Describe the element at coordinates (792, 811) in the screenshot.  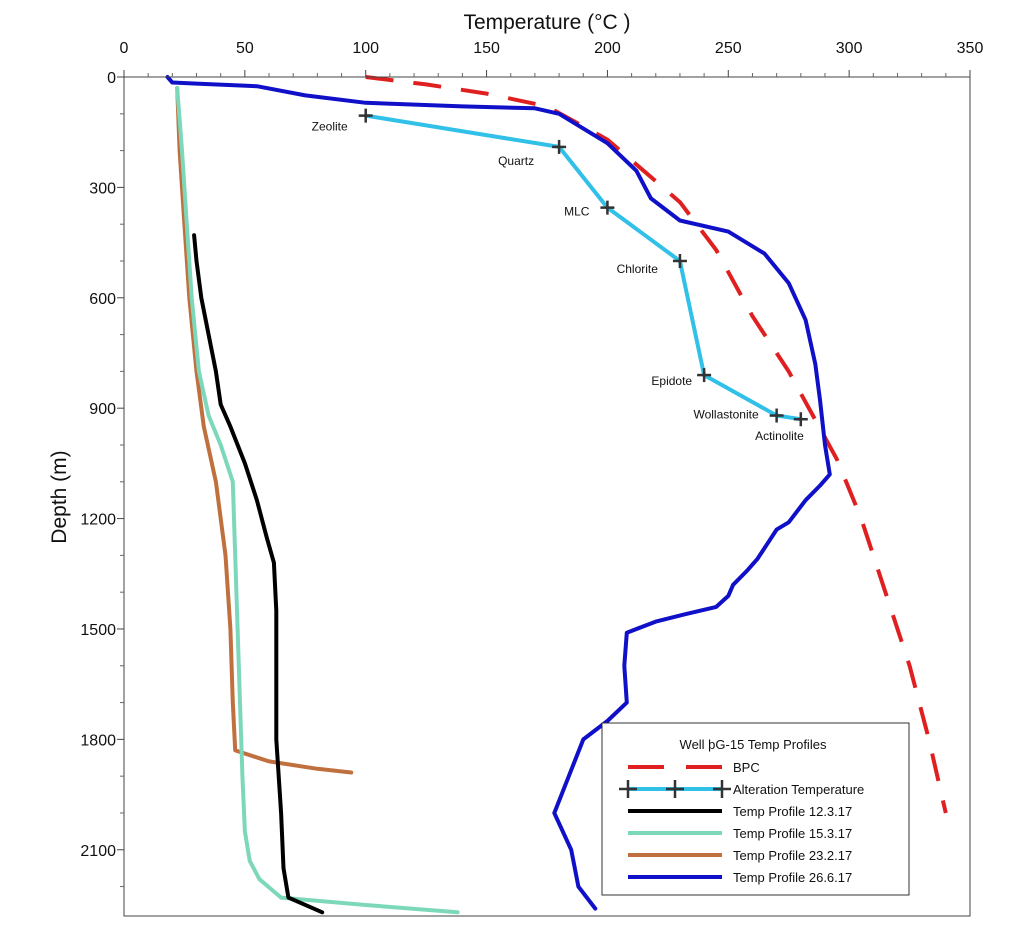
I see `legend-label: Temp Profile 12.3.17` at that location.